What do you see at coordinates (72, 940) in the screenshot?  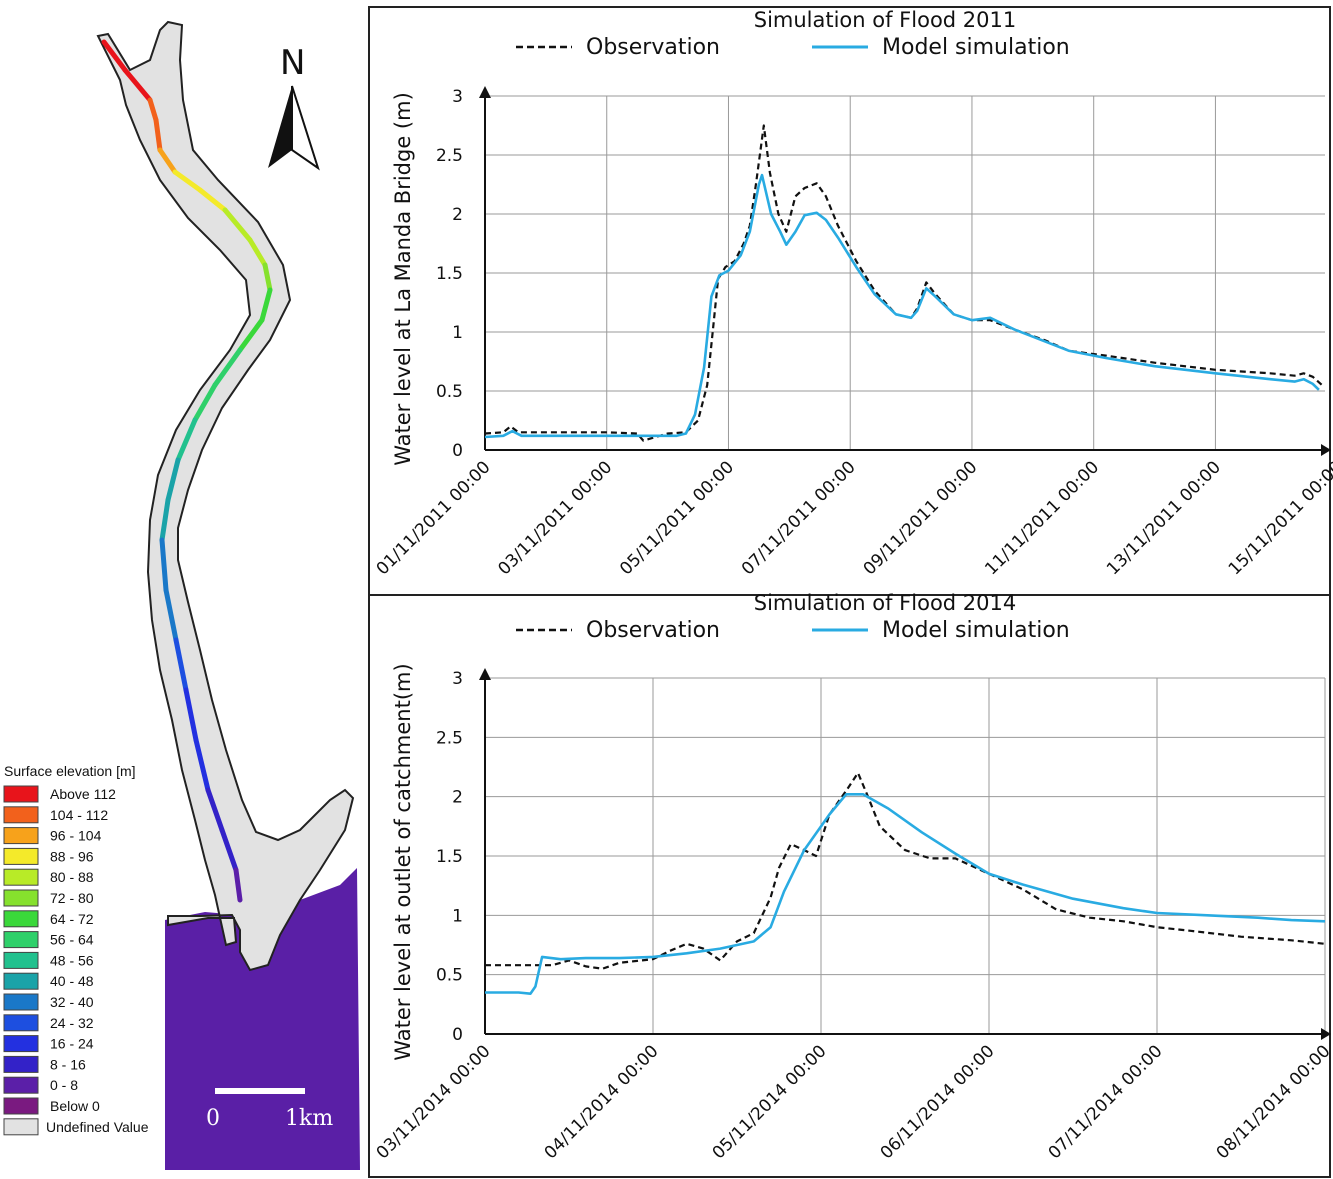 I see `legend-label: 56 - 64` at bounding box center [72, 940].